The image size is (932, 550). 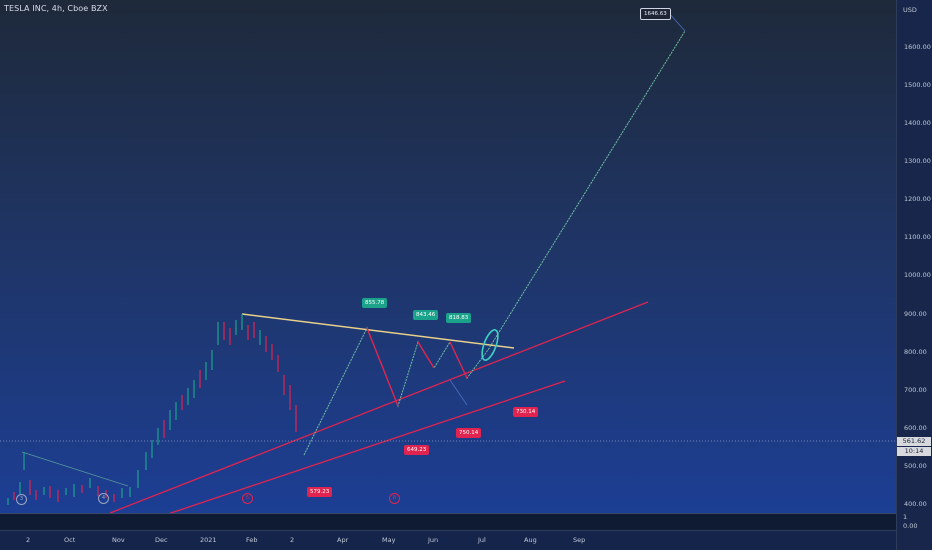 What do you see at coordinates (676, 21) in the screenshot?
I see `target-connector` at bounding box center [676, 21].